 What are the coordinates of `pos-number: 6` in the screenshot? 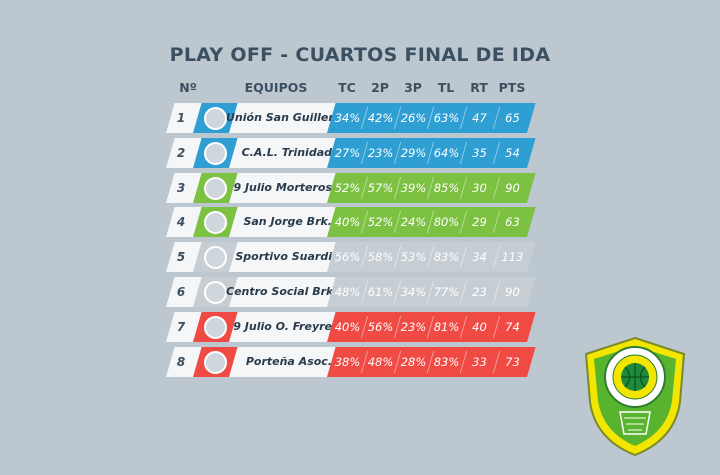 It's located at (181, 292).